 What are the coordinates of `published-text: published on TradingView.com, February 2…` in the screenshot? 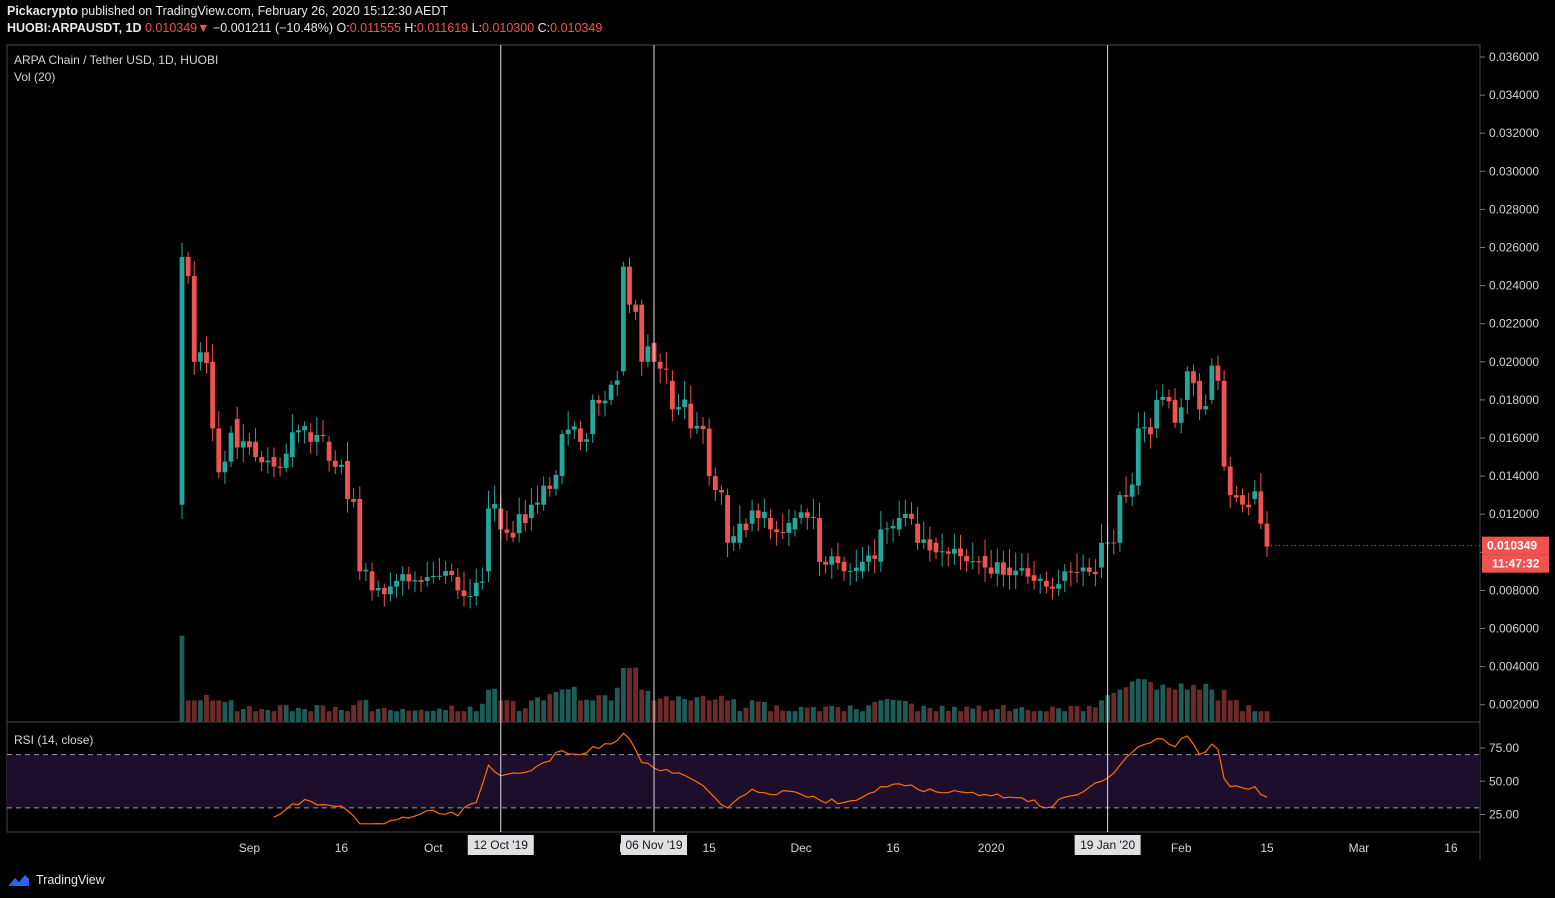 It's located at (265, 11).